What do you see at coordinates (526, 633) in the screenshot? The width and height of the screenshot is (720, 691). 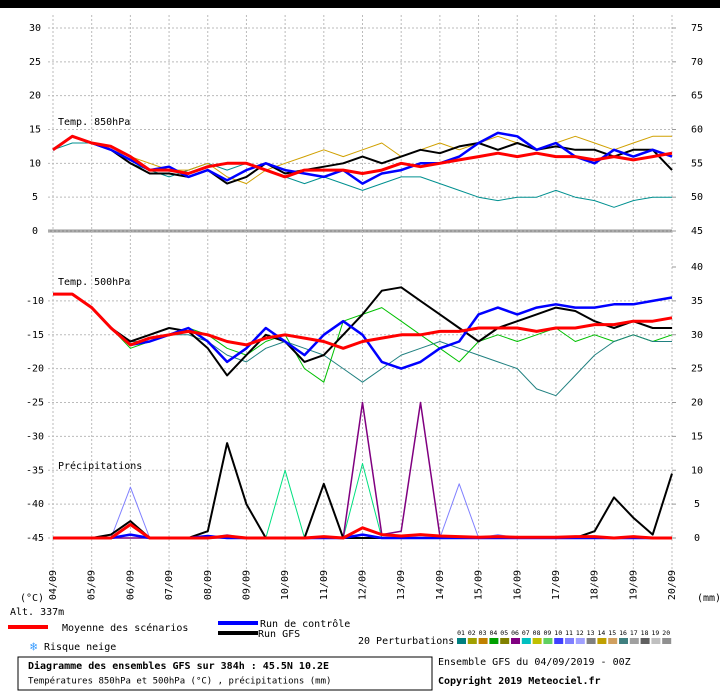 I see `perturbation-label: 07` at bounding box center [526, 633].